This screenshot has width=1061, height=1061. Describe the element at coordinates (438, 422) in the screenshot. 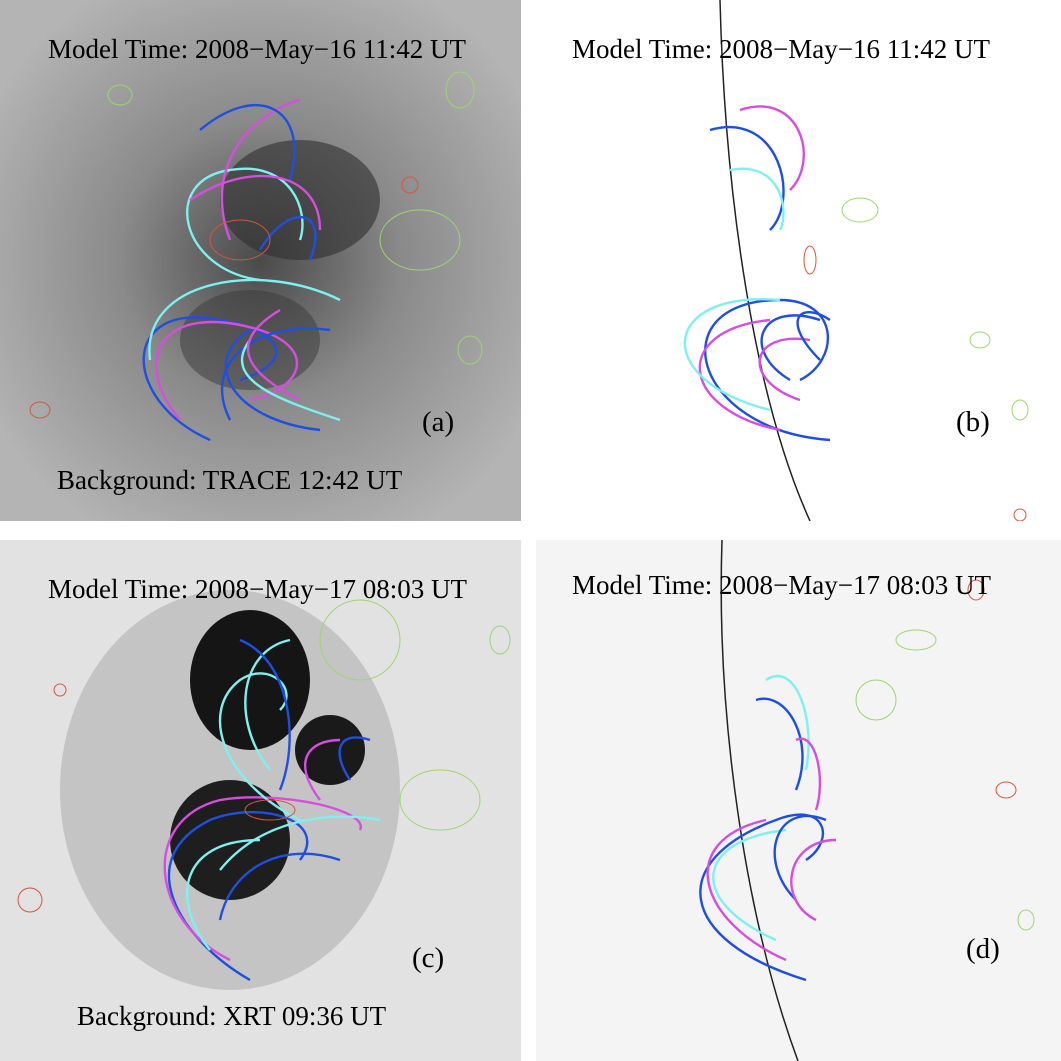

I see `panel-a-label: (a)` at that location.